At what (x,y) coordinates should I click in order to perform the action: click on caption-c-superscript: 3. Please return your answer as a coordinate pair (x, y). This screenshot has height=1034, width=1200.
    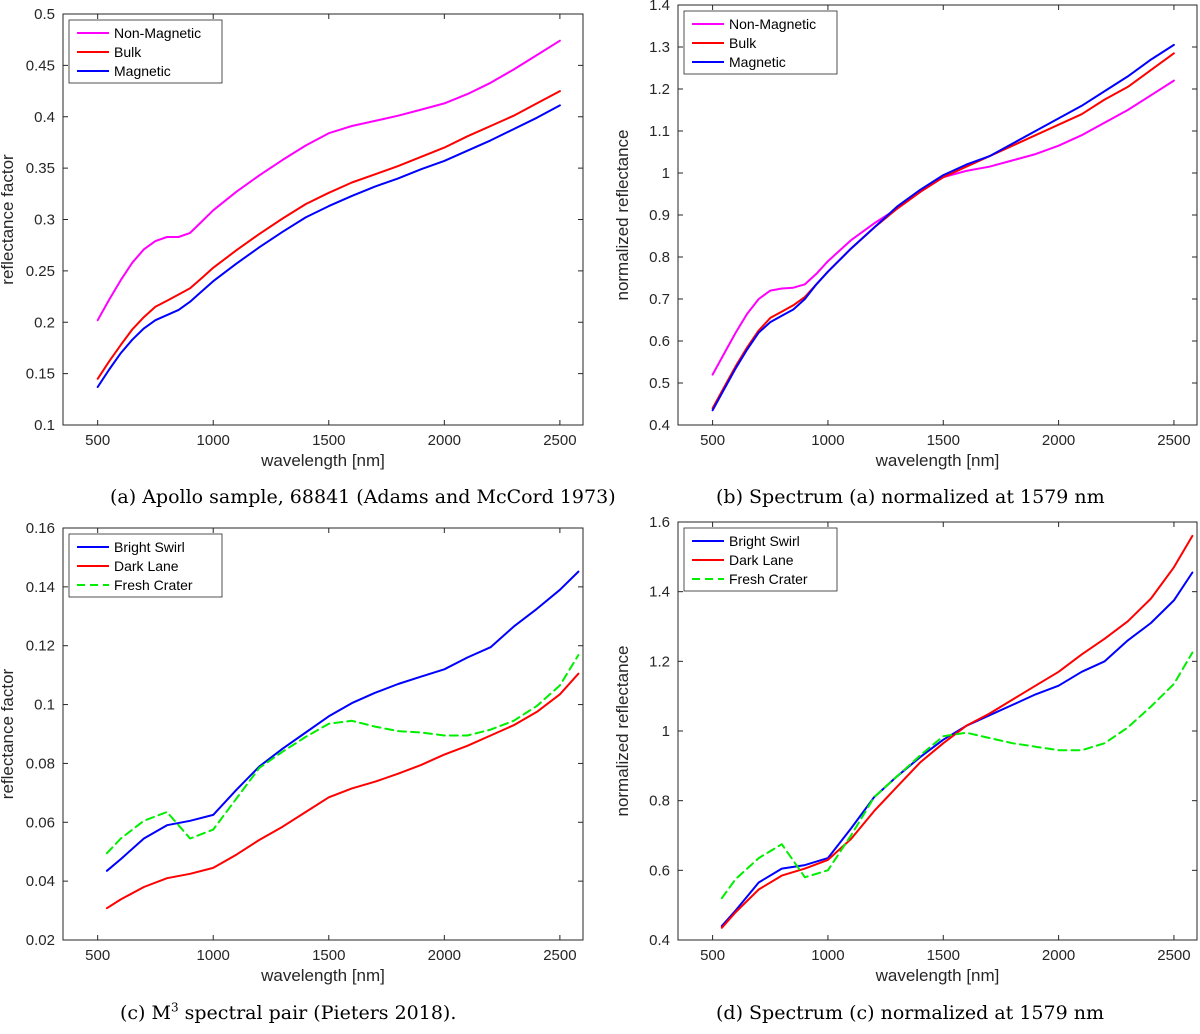
    Looking at the image, I should click on (174, 1007).